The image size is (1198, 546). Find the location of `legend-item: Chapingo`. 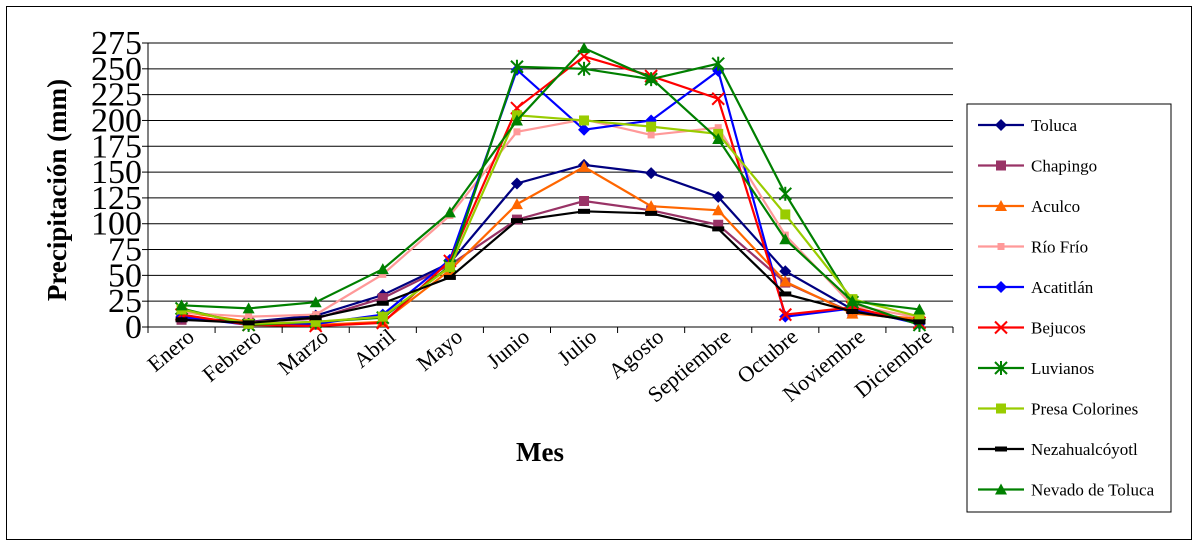

legend-item: Chapingo is located at coordinates (1037, 166).